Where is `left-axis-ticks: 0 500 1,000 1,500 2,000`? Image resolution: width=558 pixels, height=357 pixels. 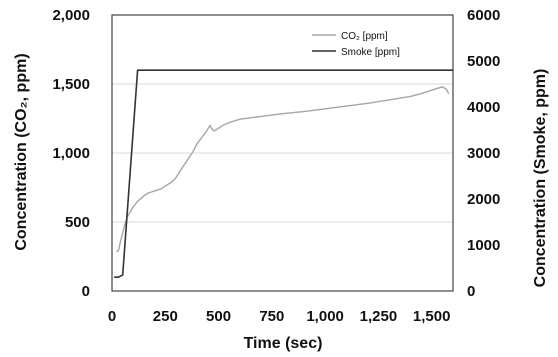 left-axis-ticks: 0 500 1,000 1,500 2,000 is located at coordinates (71, 153).